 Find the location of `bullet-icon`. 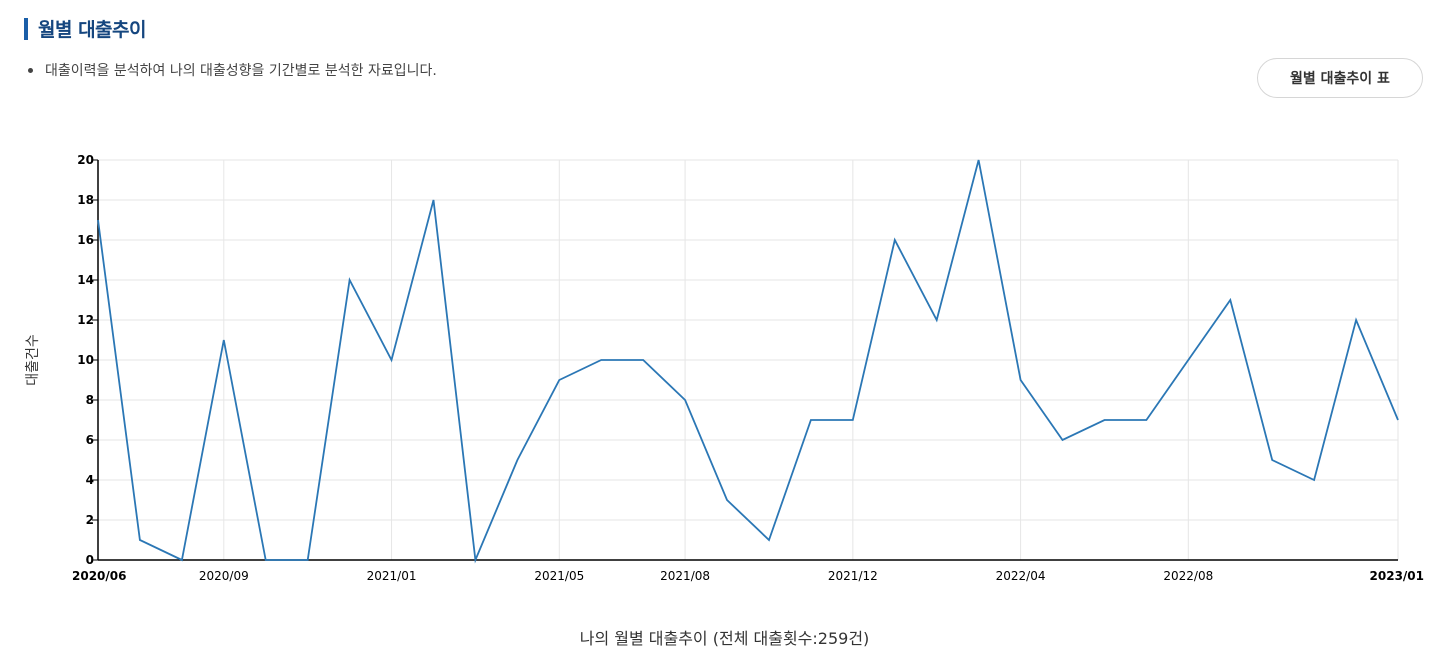

bullet-icon is located at coordinates (30, 70).